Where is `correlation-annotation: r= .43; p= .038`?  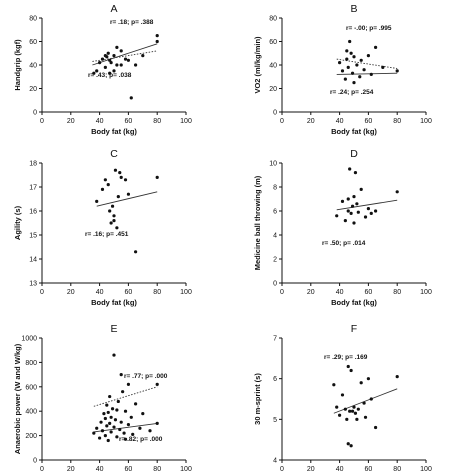 correlation-annotation: r= .43; p= .038 is located at coordinates (110, 75).